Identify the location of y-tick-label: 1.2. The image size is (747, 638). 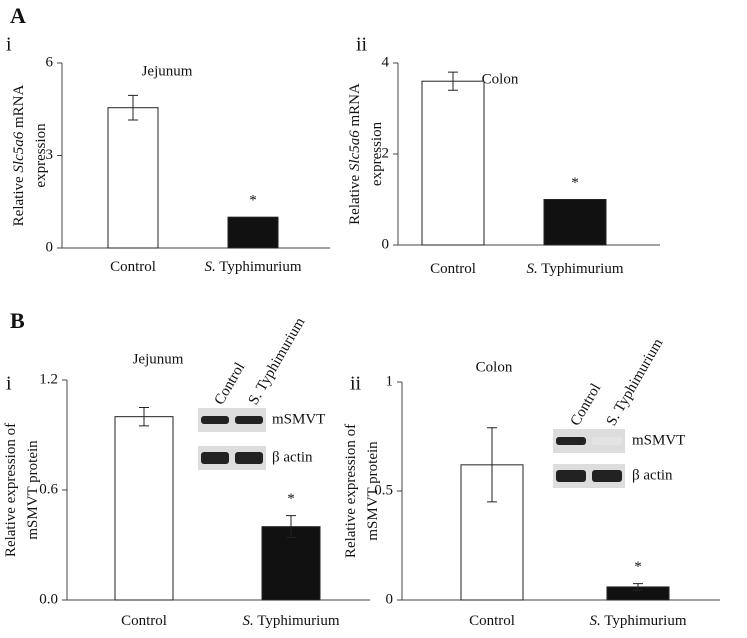
(48, 379).